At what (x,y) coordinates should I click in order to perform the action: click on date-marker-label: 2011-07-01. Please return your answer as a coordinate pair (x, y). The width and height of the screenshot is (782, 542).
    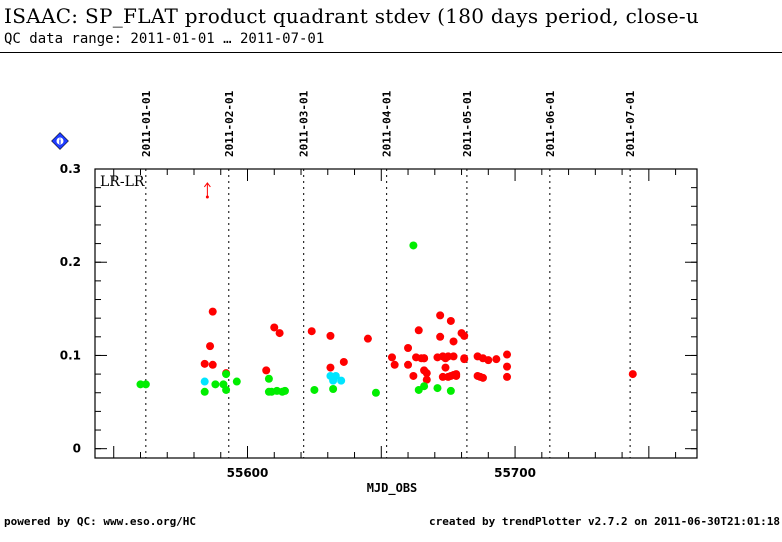
    Looking at the image, I should click on (630, 123).